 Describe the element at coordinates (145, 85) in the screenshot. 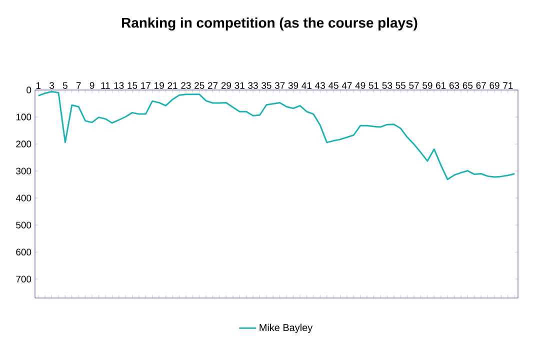

I see `x-tick-label: 17` at that location.